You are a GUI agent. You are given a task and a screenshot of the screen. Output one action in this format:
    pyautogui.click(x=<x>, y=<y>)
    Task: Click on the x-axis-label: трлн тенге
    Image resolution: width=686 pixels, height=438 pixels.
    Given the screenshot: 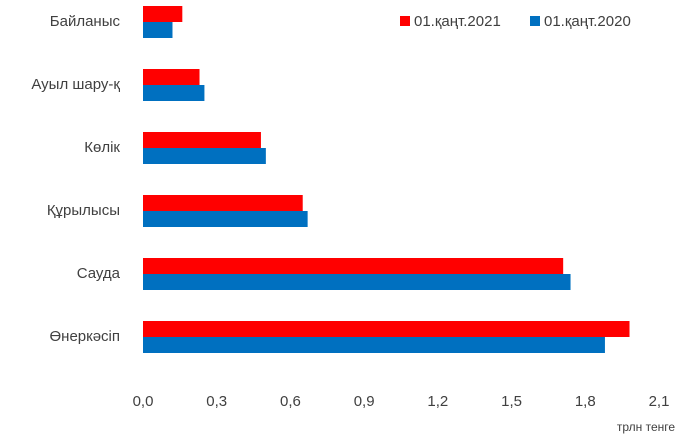 What is the action you would take?
    pyautogui.click(x=646, y=427)
    